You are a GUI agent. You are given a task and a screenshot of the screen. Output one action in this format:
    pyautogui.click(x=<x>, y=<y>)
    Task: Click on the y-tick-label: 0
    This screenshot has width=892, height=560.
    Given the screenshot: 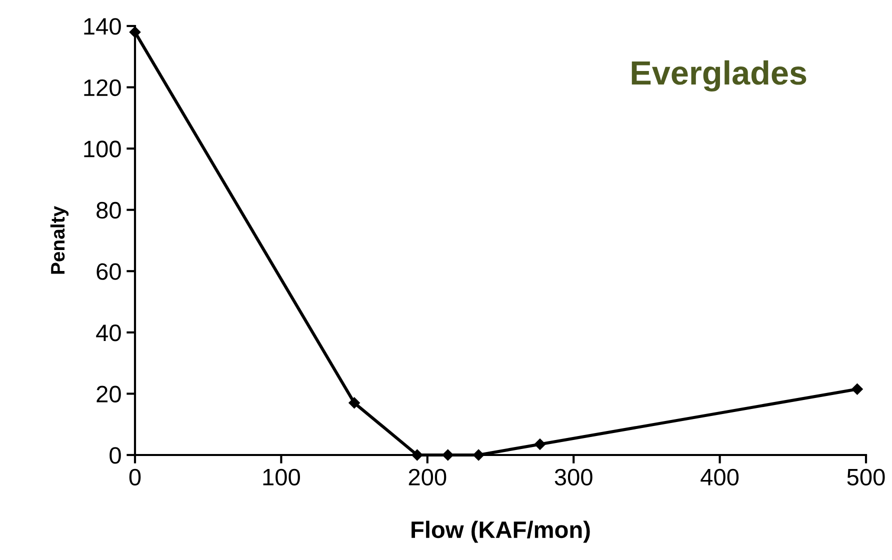 What is the action you would take?
    pyautogui.click(x=115, y=455)
    